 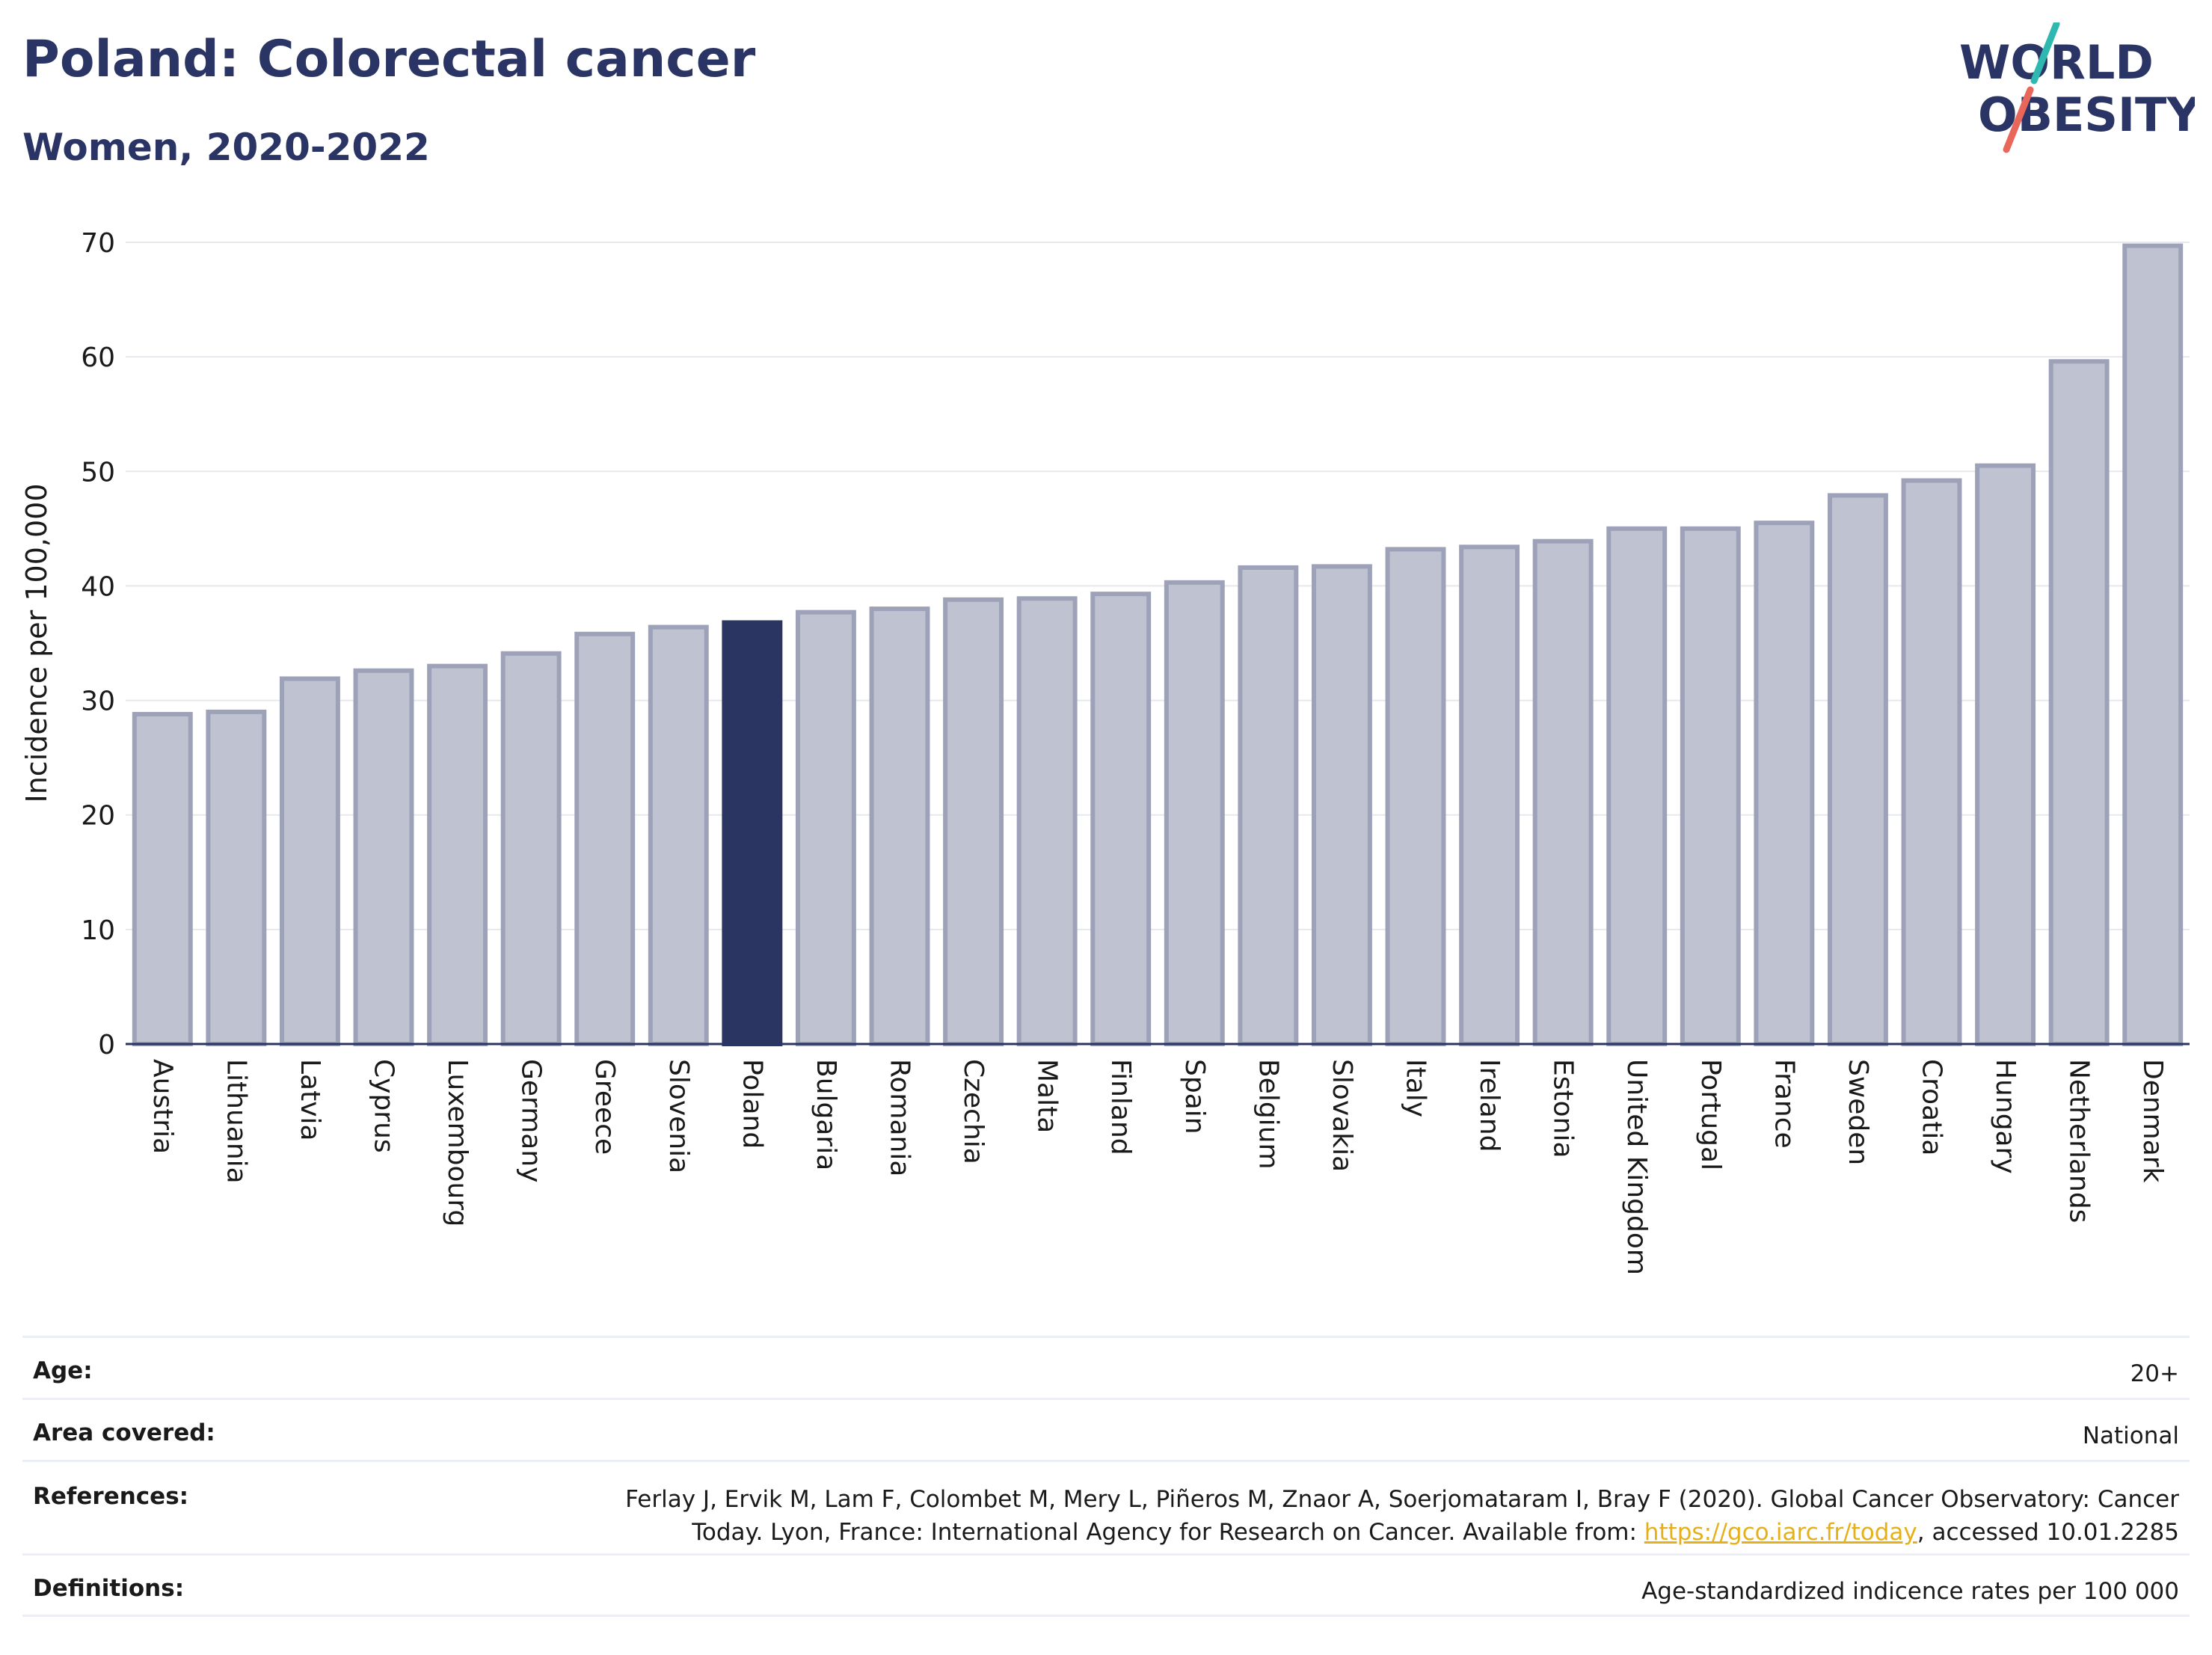 What do you see at coordinates (531, 1120) in the screenshot?
I see `x-tick-label: Germany` at bounding box center [531, 1120].